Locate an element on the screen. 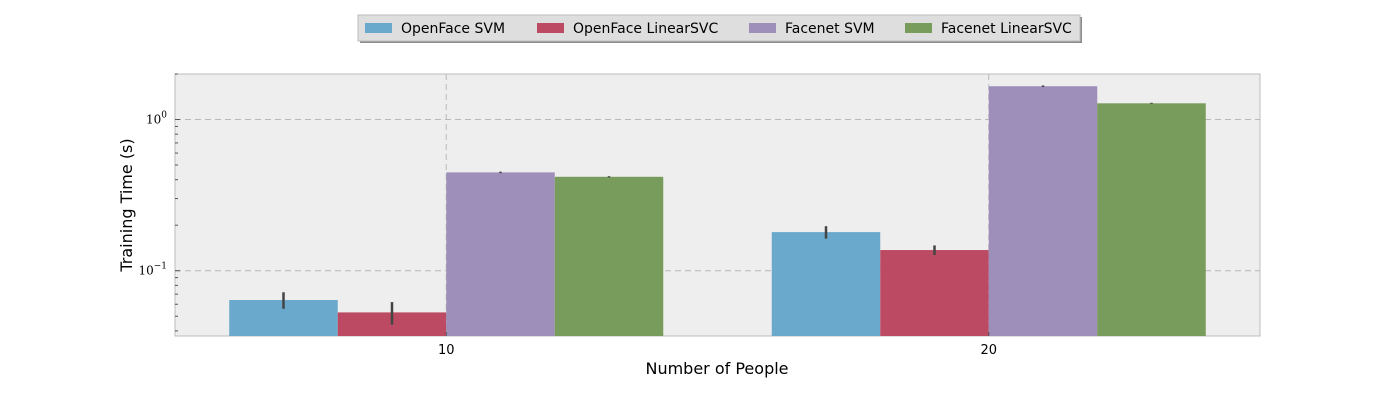 This screenshot has width=1400, height=400. x-tick-label: 20 is located at coordinates (988, 350).